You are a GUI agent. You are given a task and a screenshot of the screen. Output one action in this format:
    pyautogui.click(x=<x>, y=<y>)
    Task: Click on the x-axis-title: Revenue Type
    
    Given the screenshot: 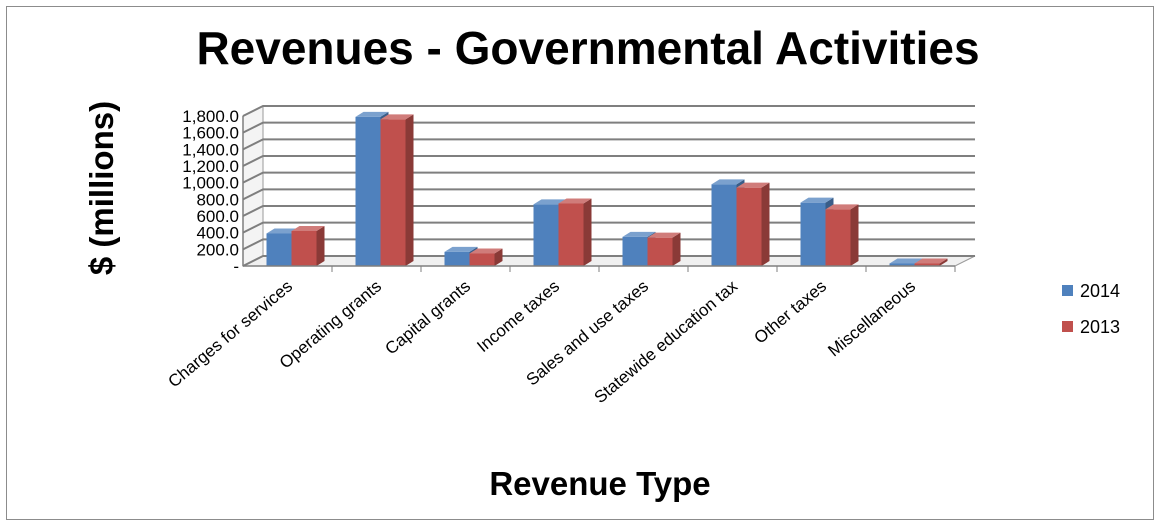 What is the action you would take?
    pyautogui.click(x=599, y=483)
    